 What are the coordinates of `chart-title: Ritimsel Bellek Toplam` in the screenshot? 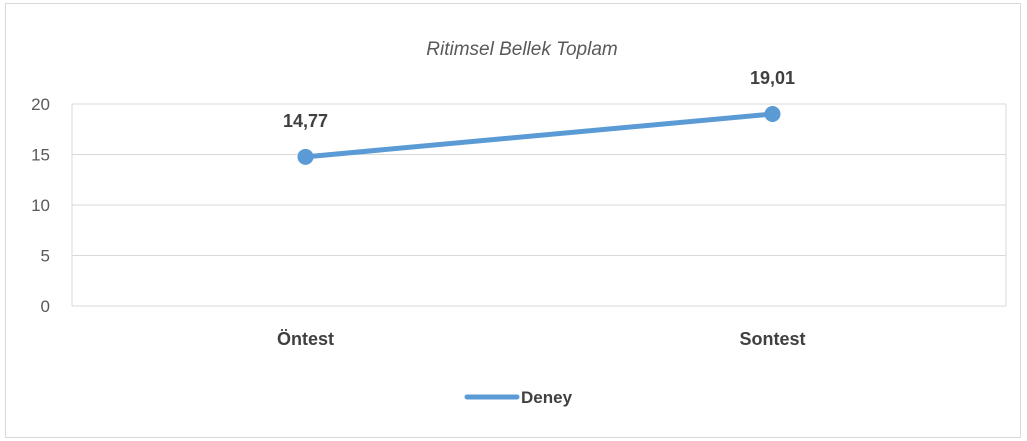 It's located at (521, 49).